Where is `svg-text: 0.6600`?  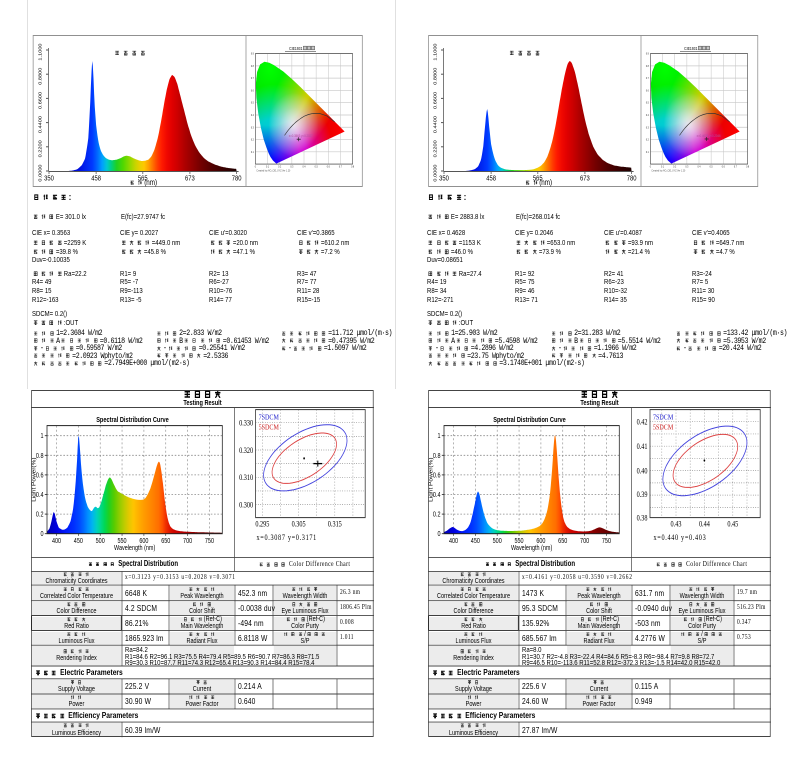
svg-text: 0.6600 is located at coordinates (435, 100).